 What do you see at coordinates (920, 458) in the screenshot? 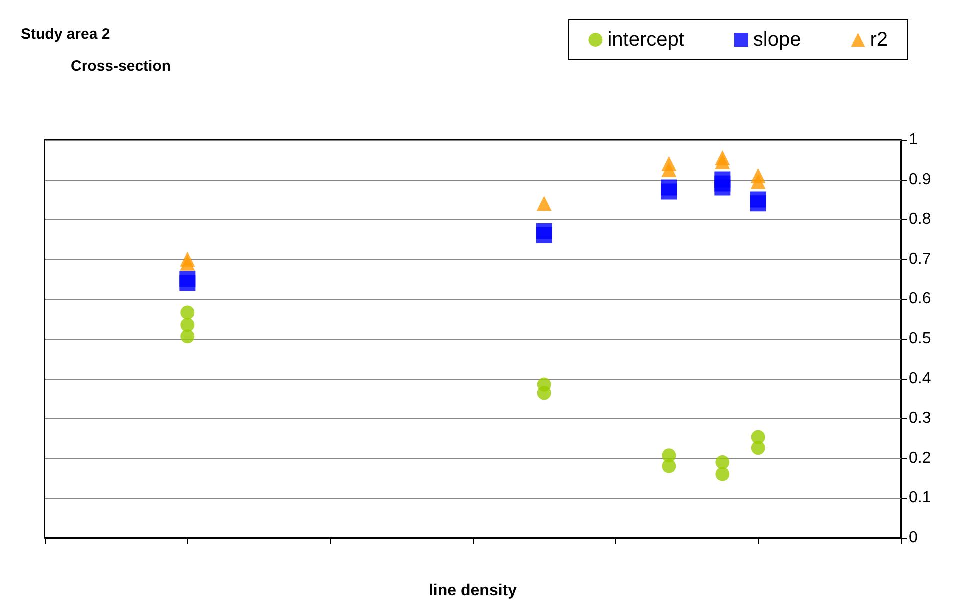
I see `y-tick-label: 0.2` at bounding box center [920, 458].